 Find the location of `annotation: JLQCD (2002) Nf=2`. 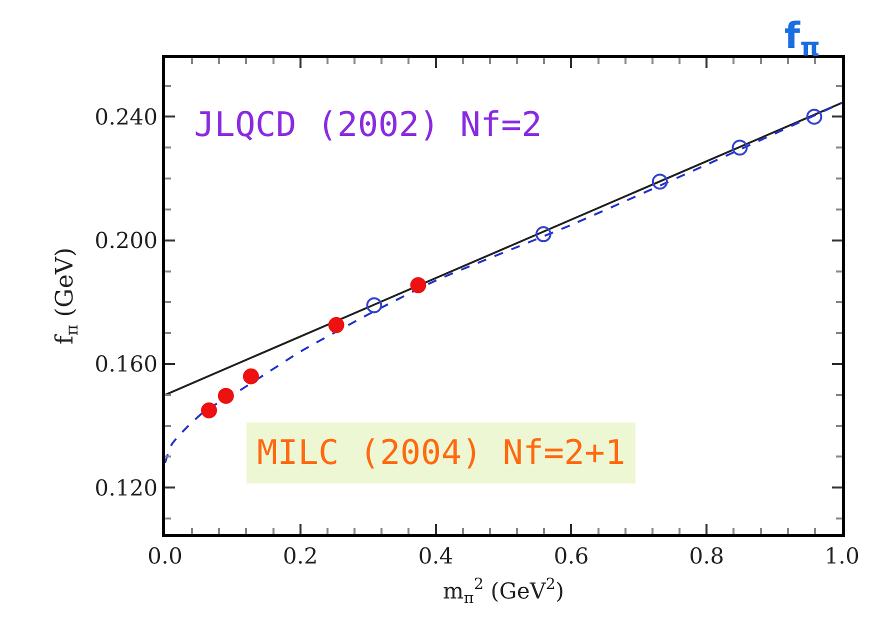

annotation: JLQCD (2002) Nf=2 is located at coordinates (368, 125).